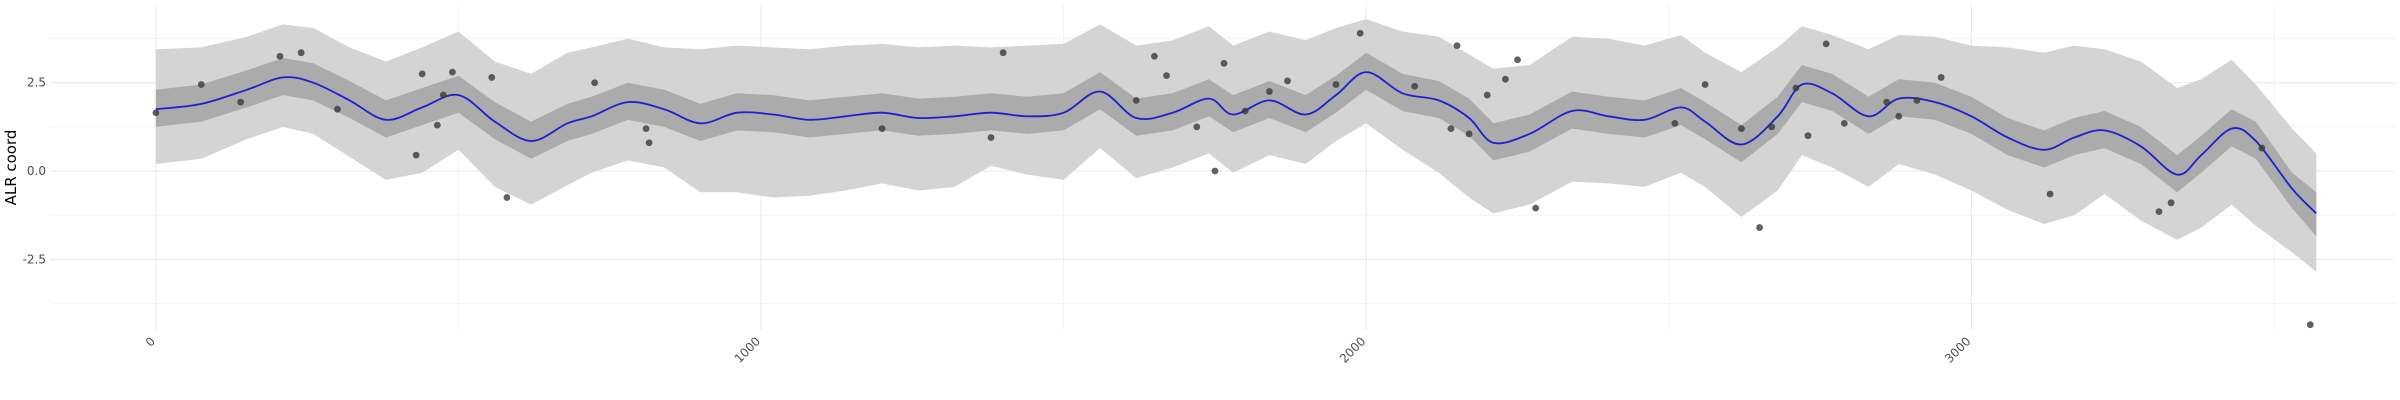 This screenshot has height=400, width=2400. I want to click on x-tick-label: 2000, so click(1352, 349).